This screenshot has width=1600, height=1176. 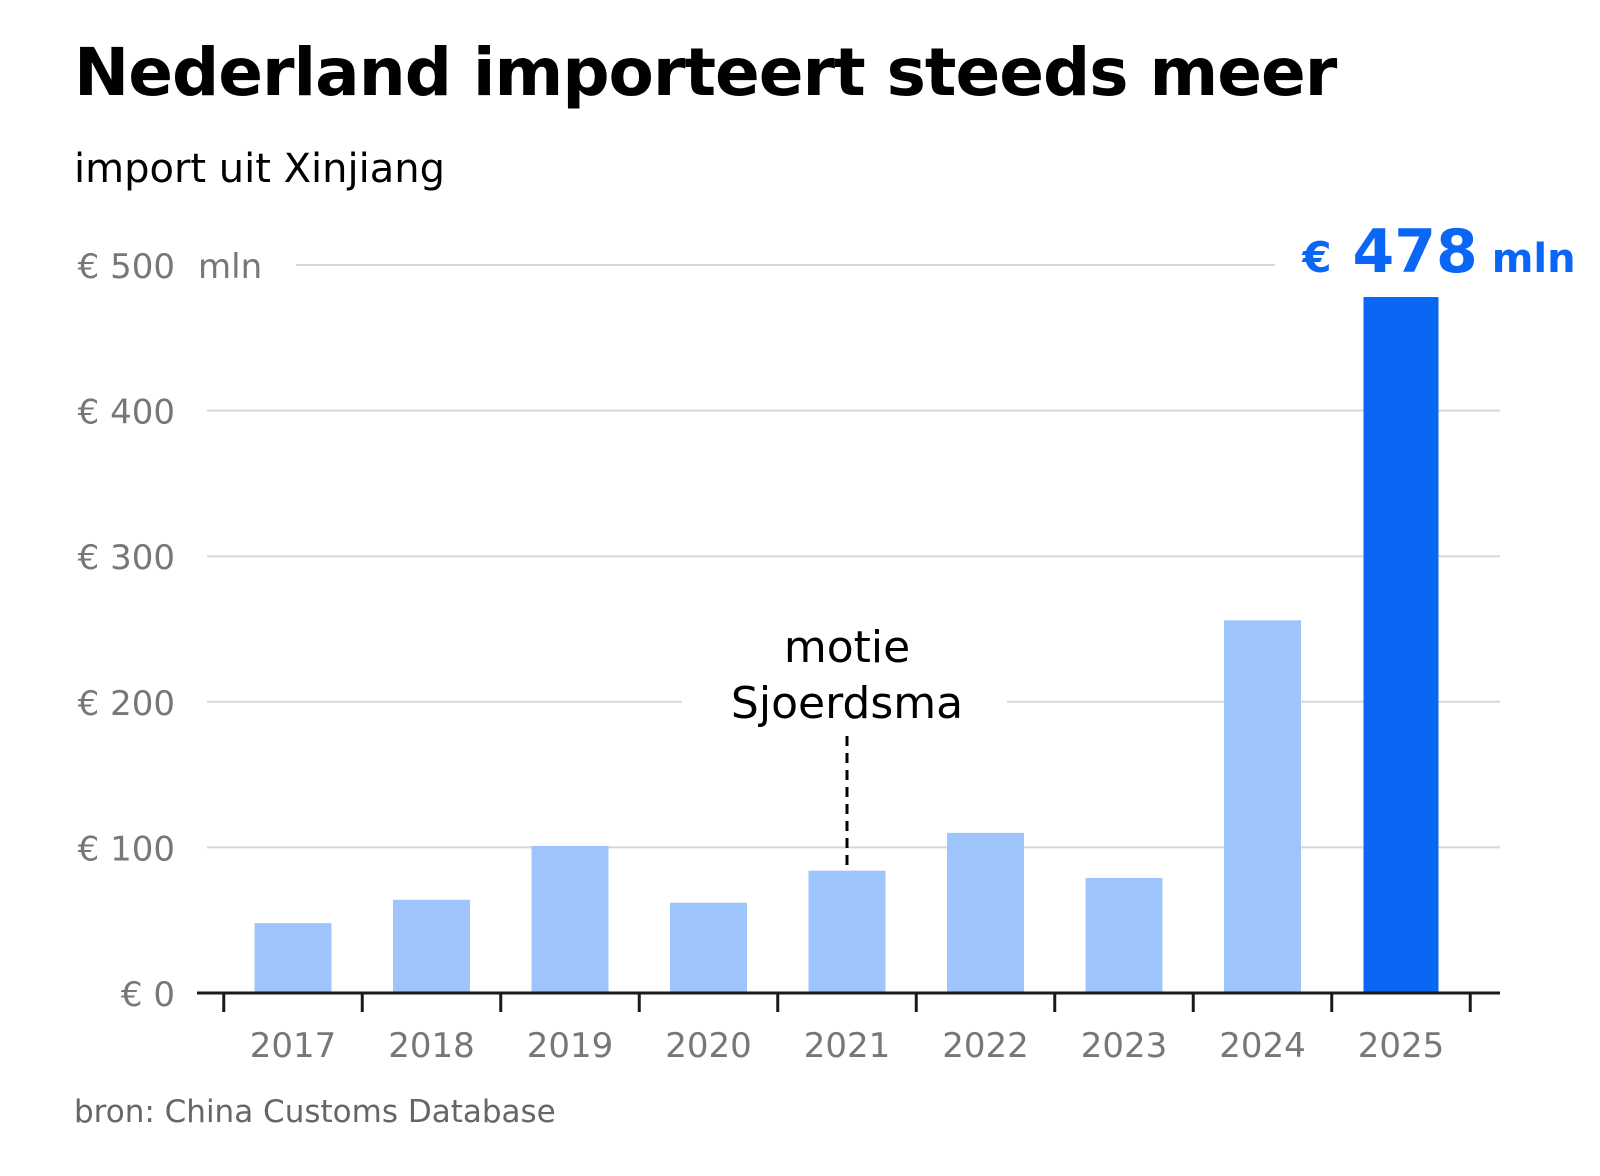 I want to click on x-tick-label: 2023, so click(x=1124, y=1046).